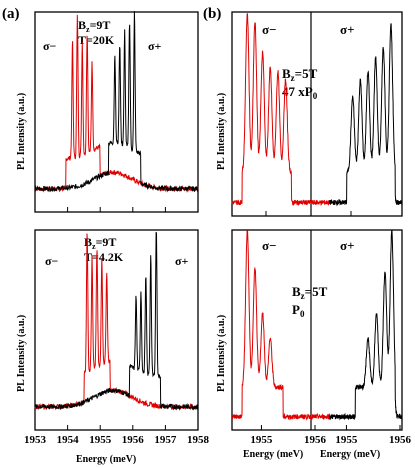 The image size is (415, 468). I want to click on a-bottom-sigma-minus: σ−, so click(52, 261).